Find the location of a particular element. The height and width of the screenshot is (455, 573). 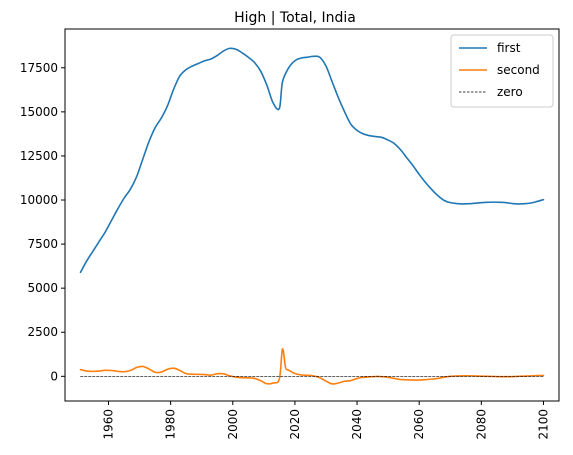

y-tick-label: 5000 is located at coordinates (42, 288).